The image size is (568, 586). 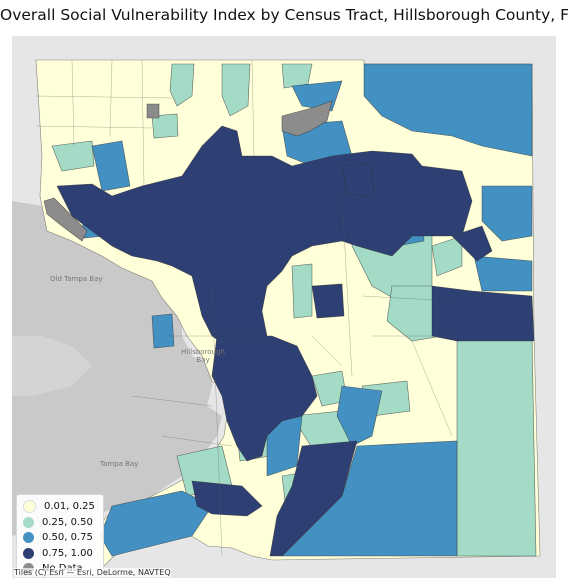 What do you see at coordinates (203, 356) in the screenshot?
I see `water-label-hillsborough-bay: Hillsborough Bay` at bounding box center [203, 356].